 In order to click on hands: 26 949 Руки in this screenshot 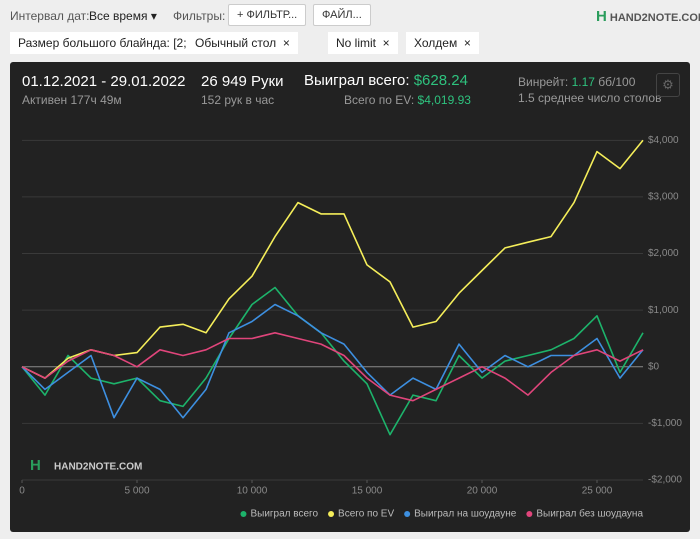, I will do `click(242, 81)`.